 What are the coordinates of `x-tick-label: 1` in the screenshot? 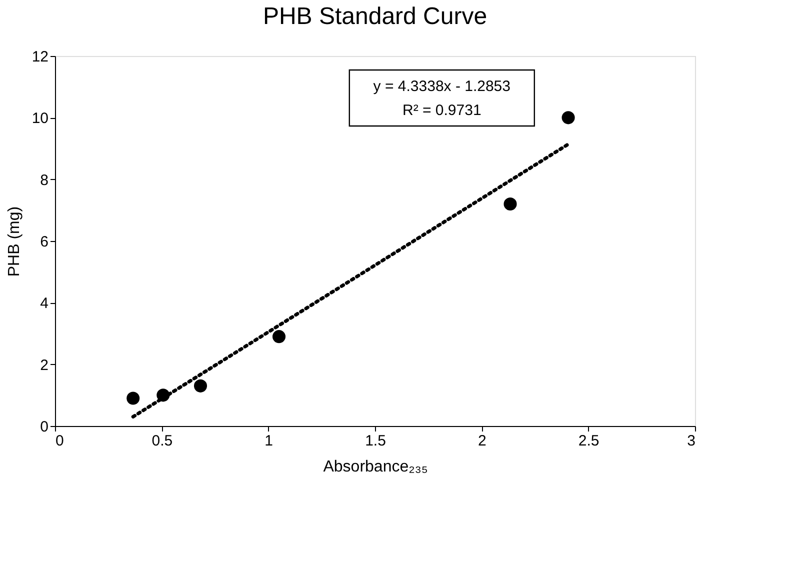 It's located at (269, 441).